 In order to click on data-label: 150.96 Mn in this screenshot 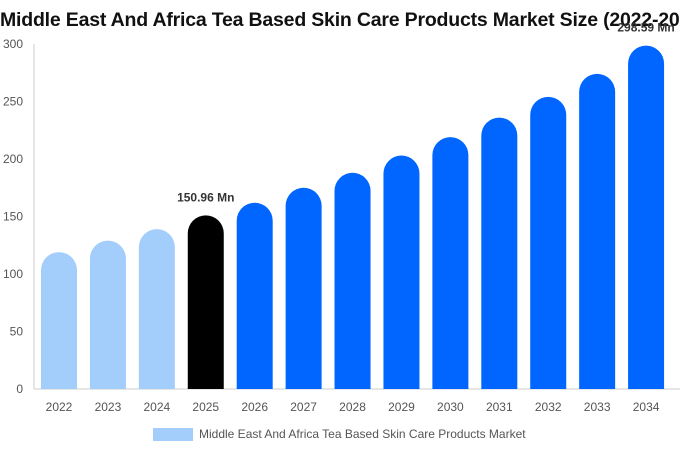, I will do `click(205, 197)`.